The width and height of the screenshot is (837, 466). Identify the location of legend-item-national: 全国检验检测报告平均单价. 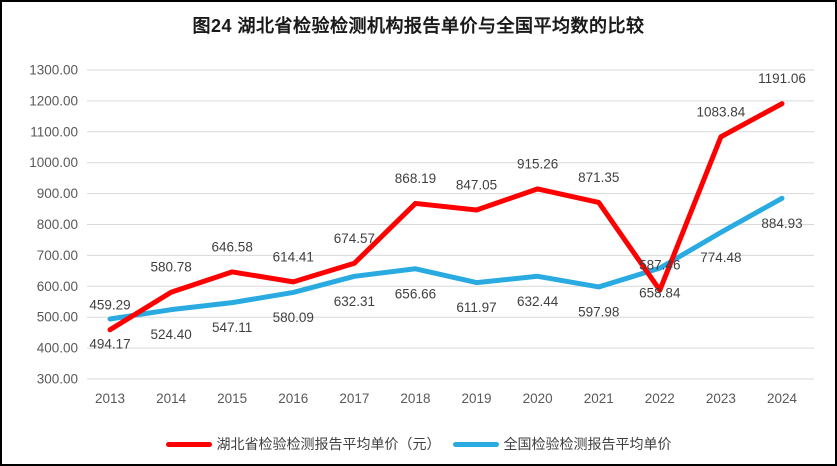
(562, 444).